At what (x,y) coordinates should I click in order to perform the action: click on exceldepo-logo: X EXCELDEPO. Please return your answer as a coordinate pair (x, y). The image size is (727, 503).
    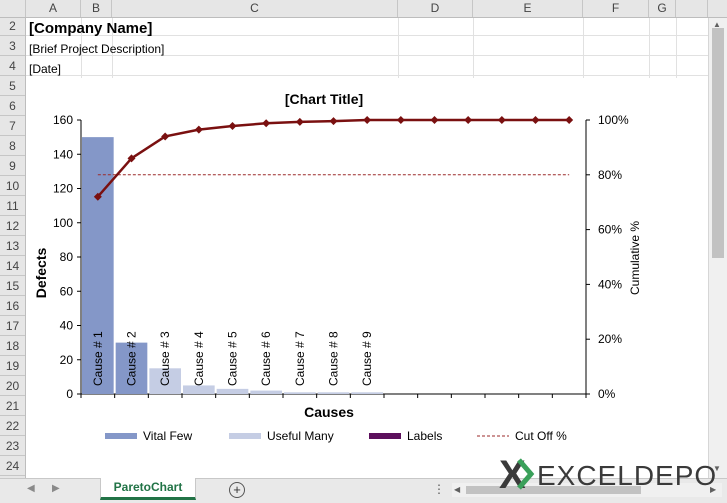
    Looking at the image, I should click on (608, 474).